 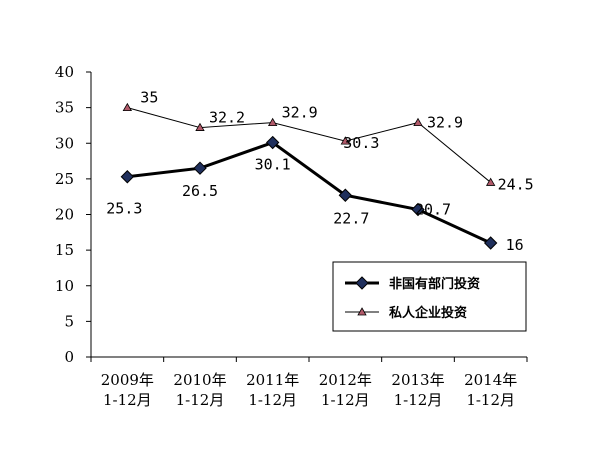 I want to click on y-tick-label: 30, so click(x=64, y=143).